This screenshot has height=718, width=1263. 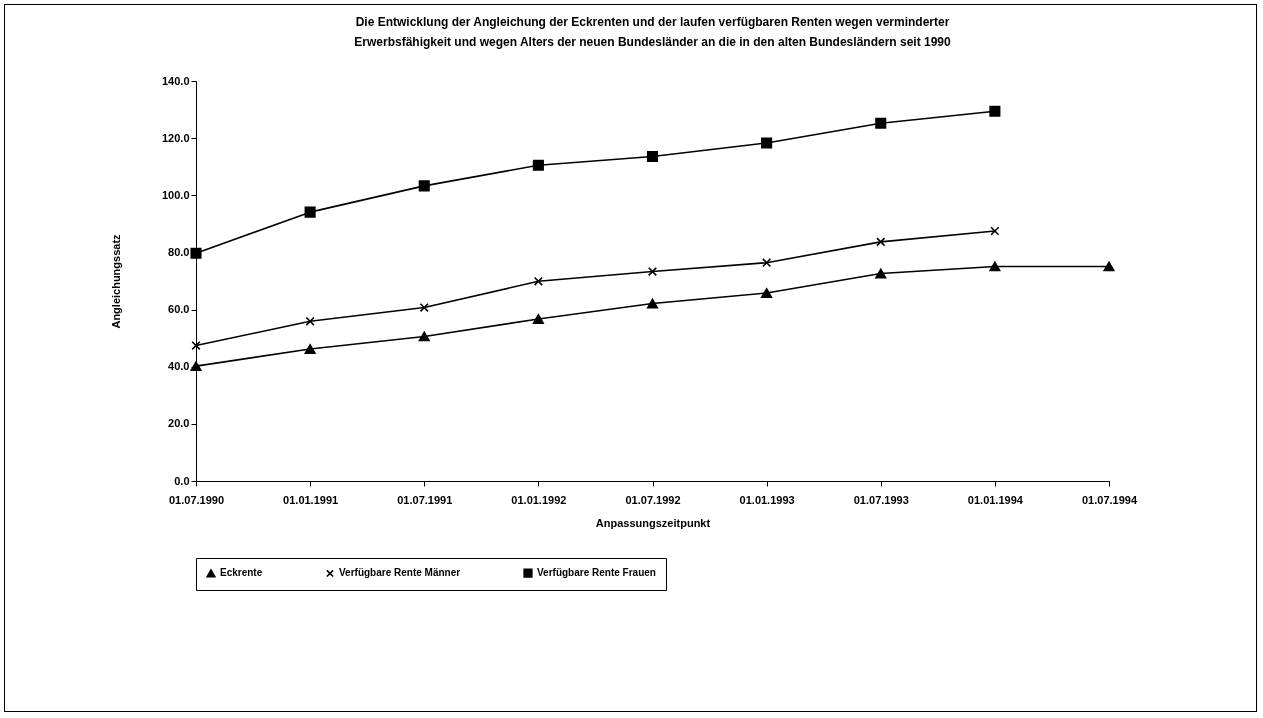 I want to click on x-tick-label: 01.07.1990, so click(x=196, y=499).